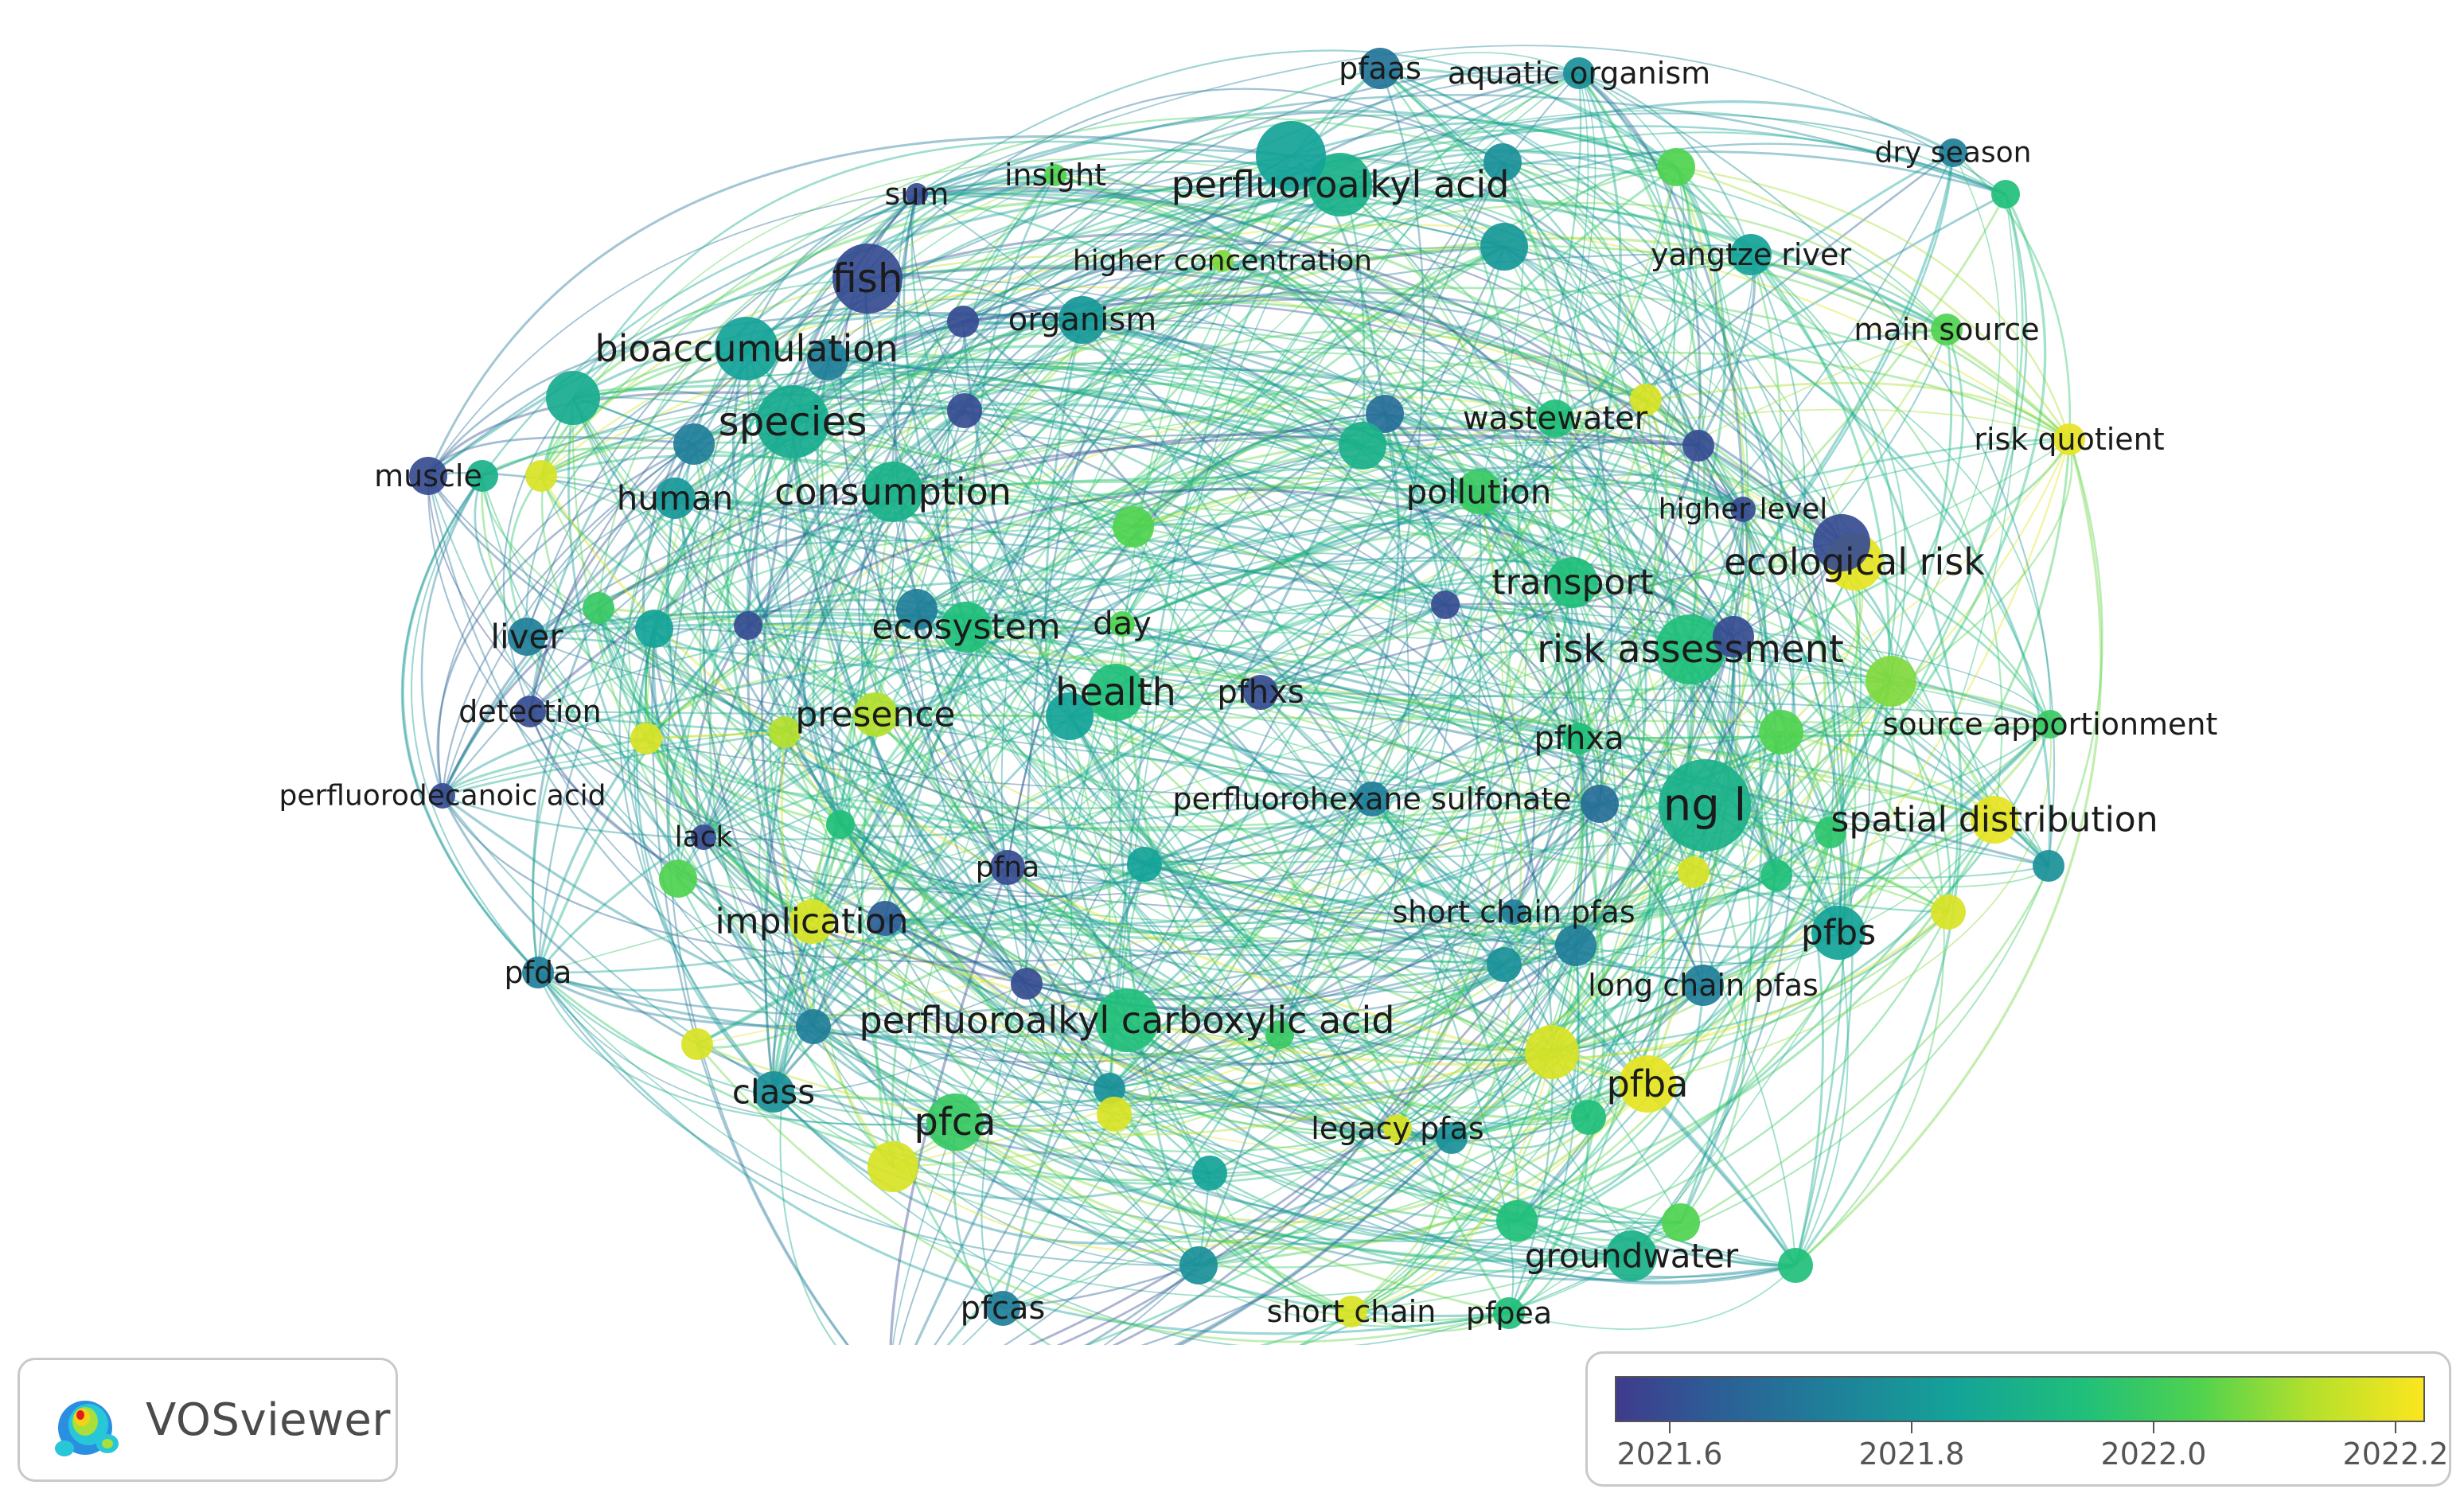  Describe the element at coordinates (1839, 933) in the screenshot. I see `node-pfbs` at that location.